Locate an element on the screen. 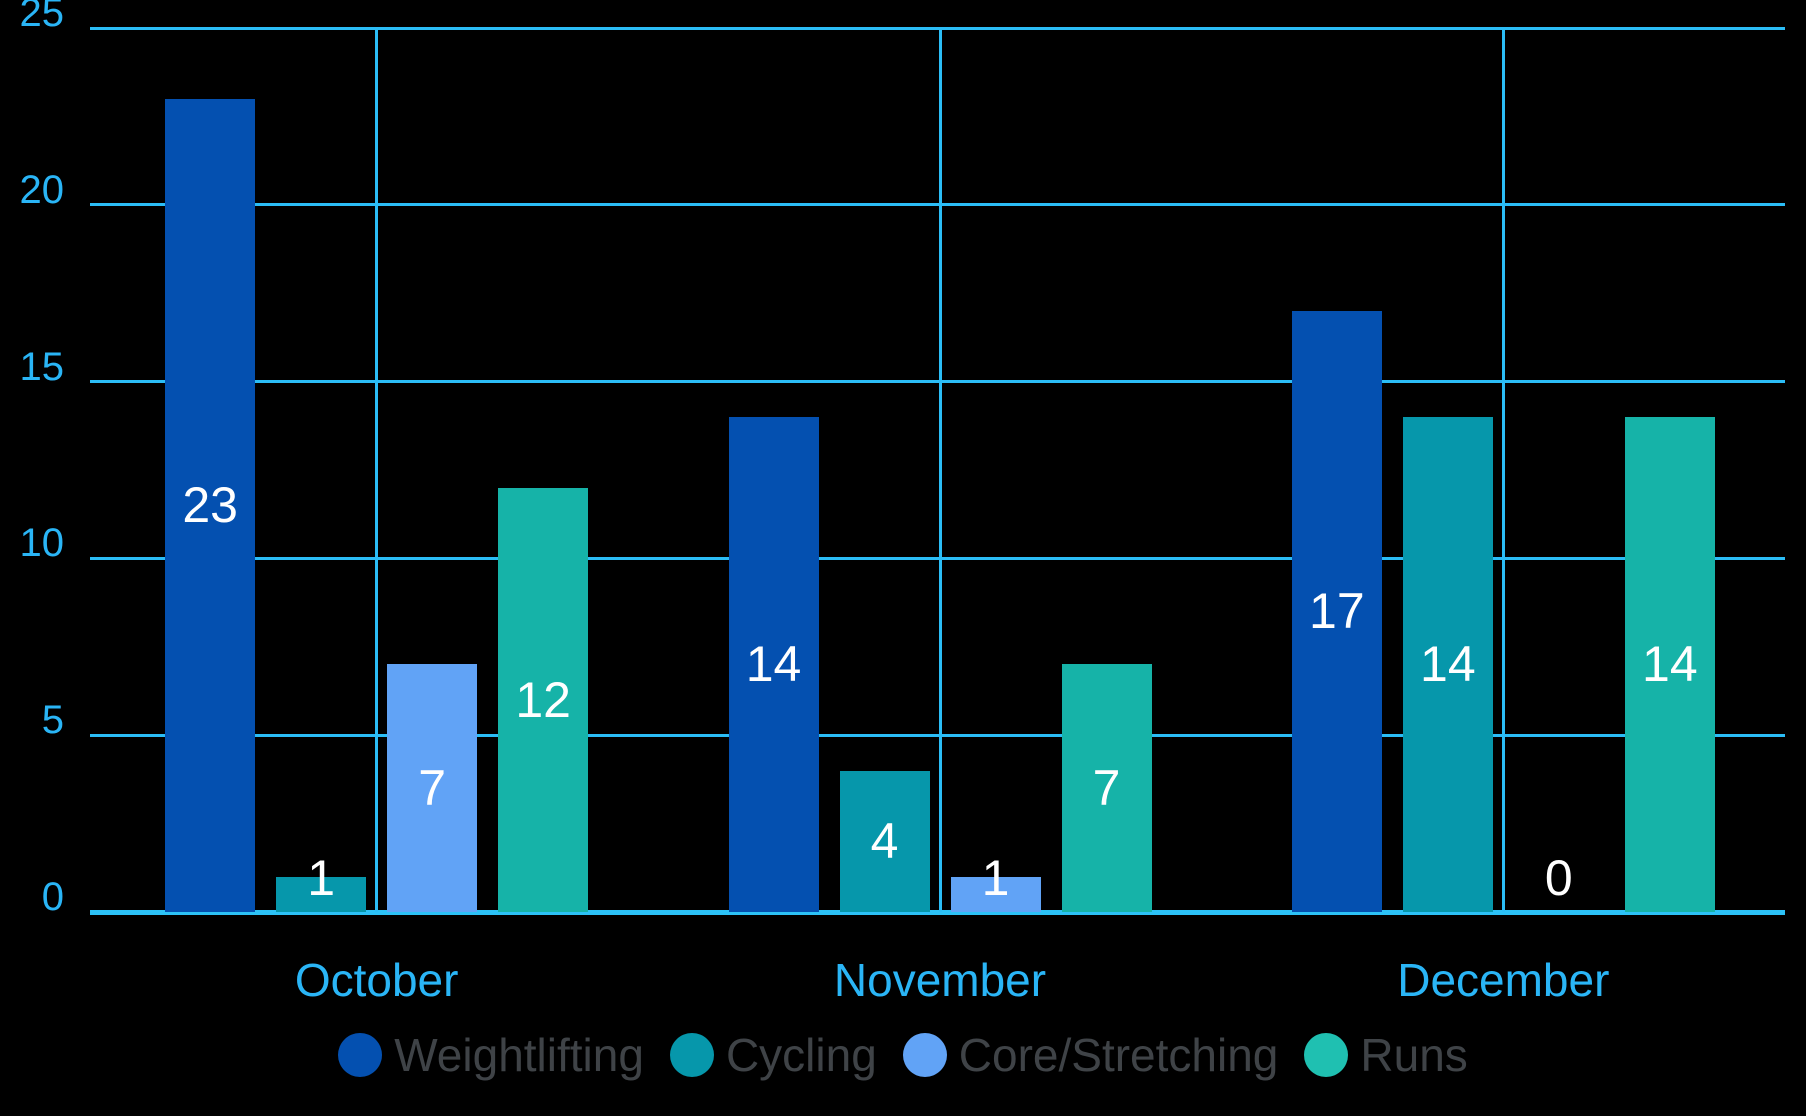 Image resolution: width=1806 pixels, height=1116 pixels. y-tick-label-15: 15 is located at coordinates (42, 366).